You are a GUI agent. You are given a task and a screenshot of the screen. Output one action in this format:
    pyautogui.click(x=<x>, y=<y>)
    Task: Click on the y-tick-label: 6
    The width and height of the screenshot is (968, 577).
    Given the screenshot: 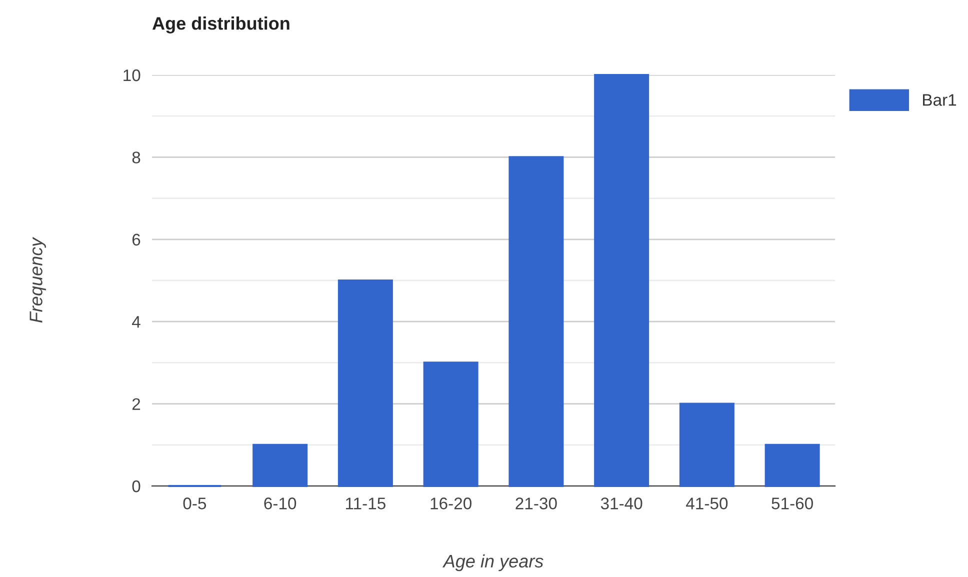 What is the action you would take?
    pyautogui.click(x=136, y=240)
    